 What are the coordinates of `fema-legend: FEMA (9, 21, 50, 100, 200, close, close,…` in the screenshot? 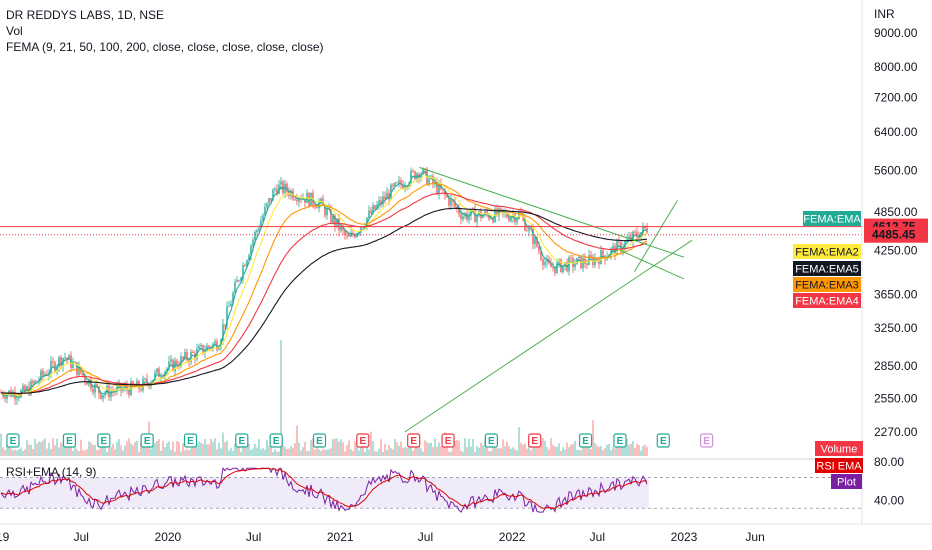 It's located at (165, 47).